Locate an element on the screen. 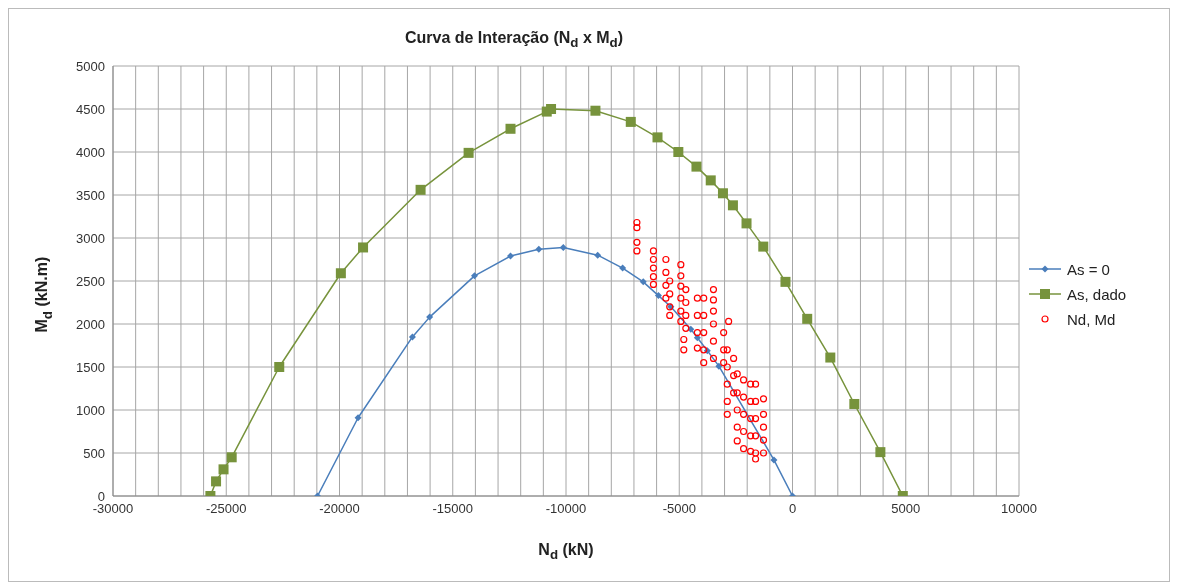 The image size is (1177, 585). y-tick-label: 4000 is located at coordinates (90, 152).